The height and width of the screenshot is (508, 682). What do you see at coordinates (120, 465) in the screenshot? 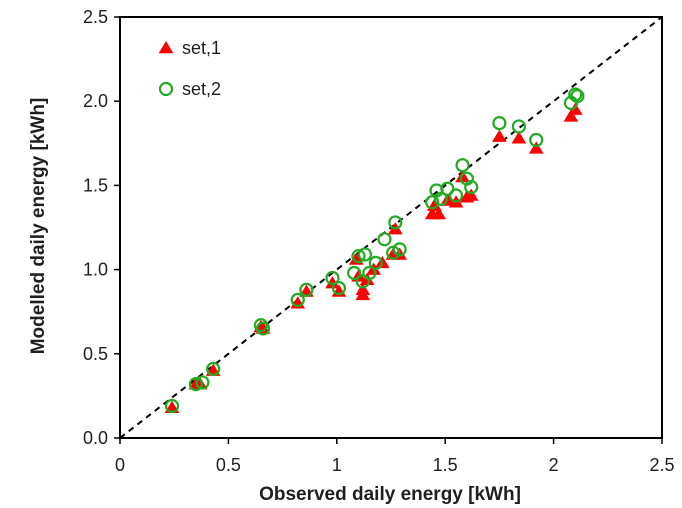
I see `x-tick-label: 0` at bounding box center [120, 465].